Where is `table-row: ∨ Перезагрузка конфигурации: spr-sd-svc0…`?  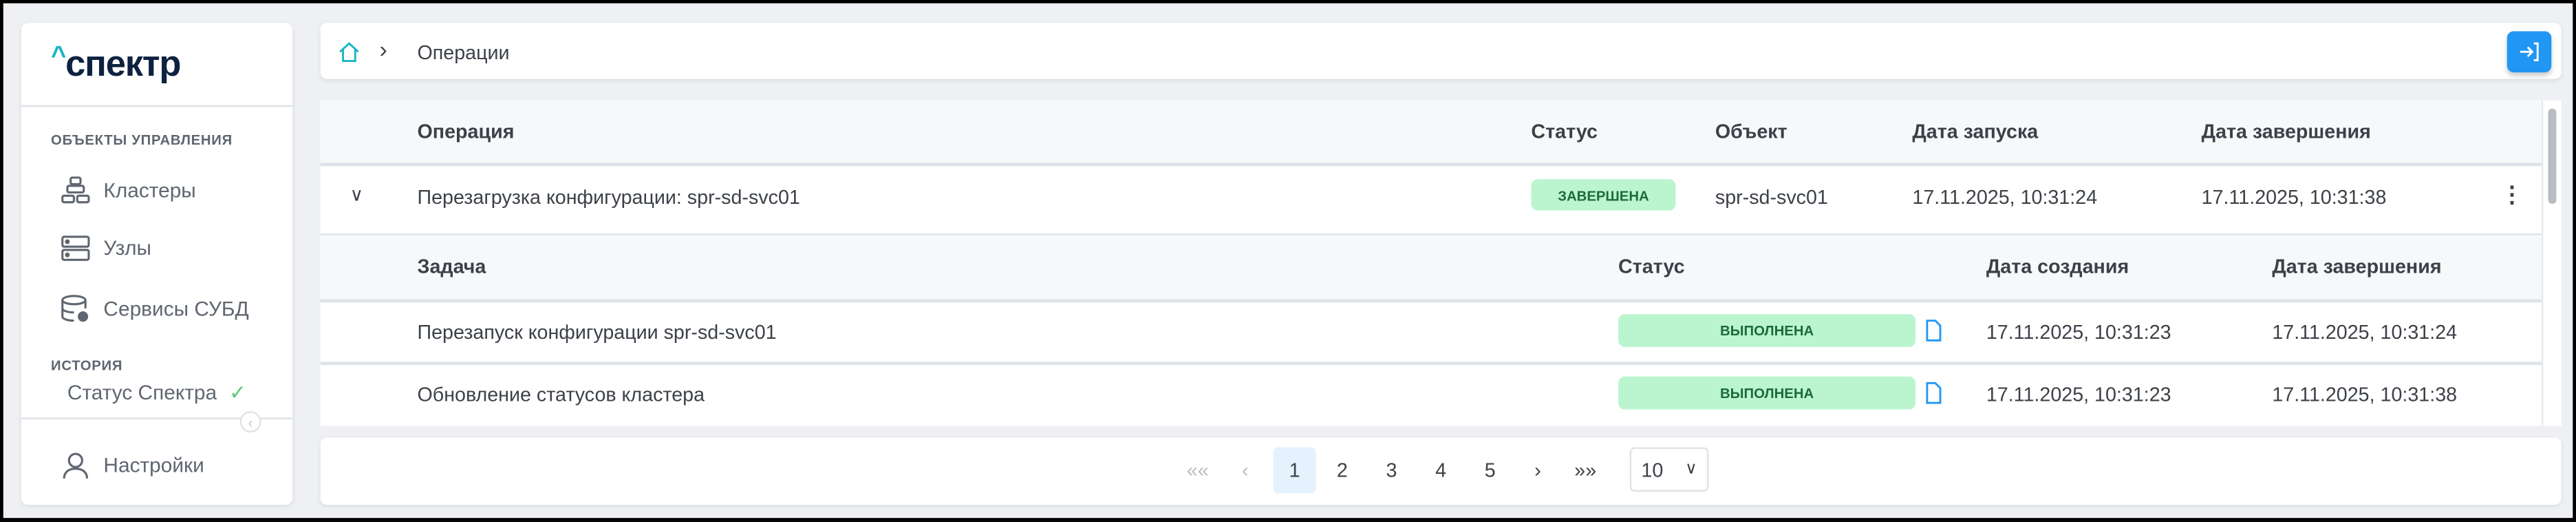
table-row: ∨ Перезагрузка конфигурации: spr-sd-svc0… is located at coordinates (1431, 199).